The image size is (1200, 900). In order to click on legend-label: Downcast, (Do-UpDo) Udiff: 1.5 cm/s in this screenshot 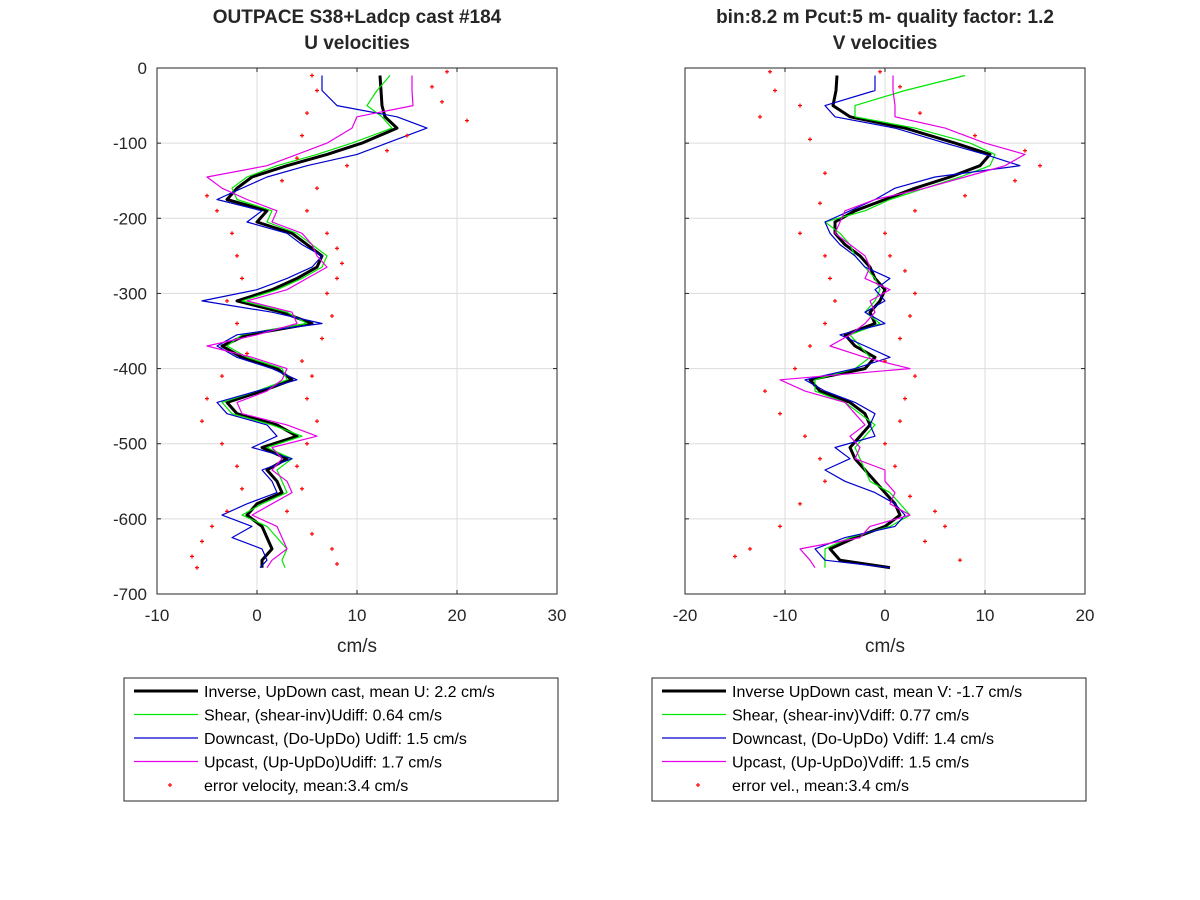, I will do `click(335, 739)`.